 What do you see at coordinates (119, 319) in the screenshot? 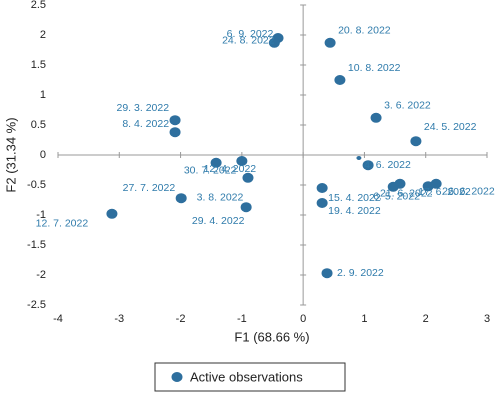
I see `x-tick-label: -3` at bounding box center [119, 319].